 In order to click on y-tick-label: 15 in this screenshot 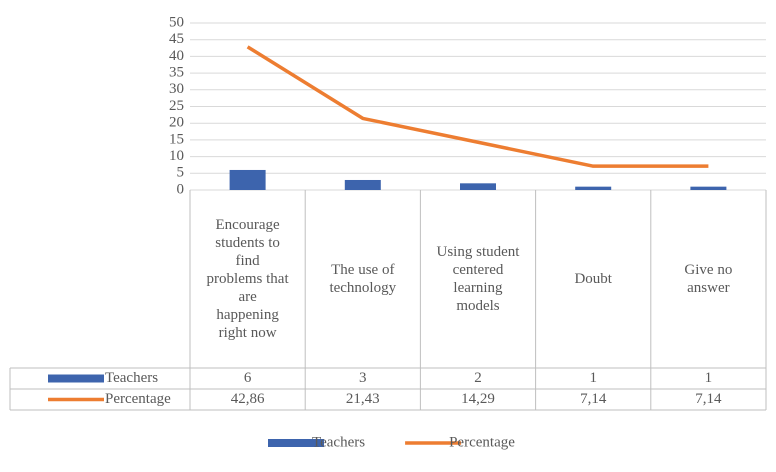, I will do `click(176, 139)`.